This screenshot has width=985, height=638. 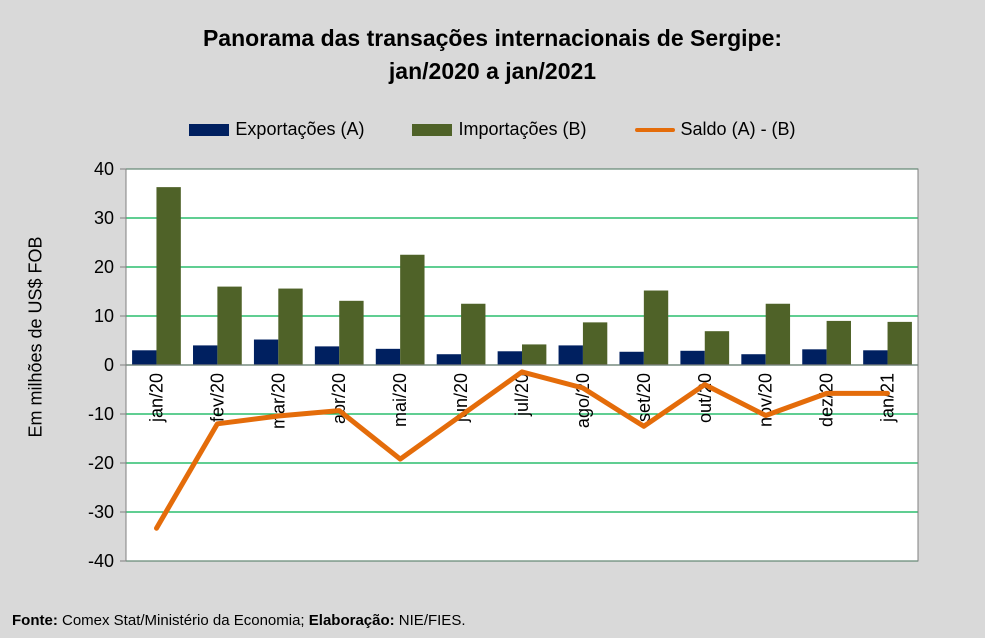 What do you see at coordinates (104, 316) in the screenshot?
I see `y-tick-label: 10` at bounding box center [104, 316].